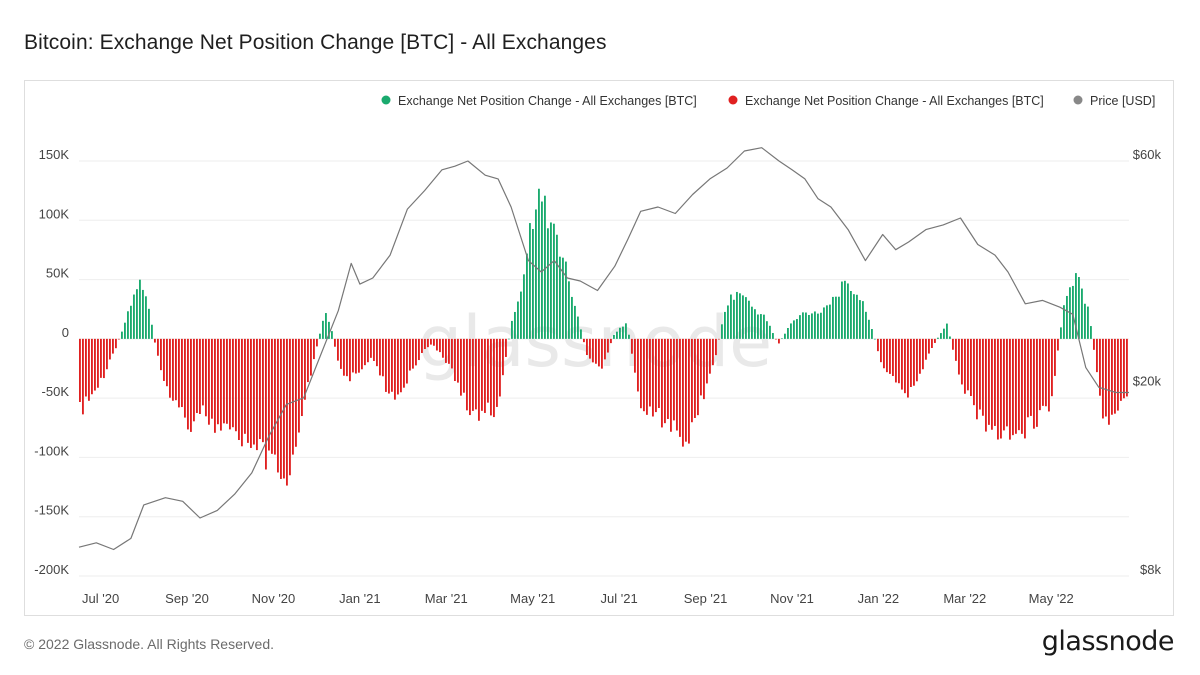  Describe the element at coordinates (446, 598) in the screenshot. I see `x-tick-label: Mar '21` at that location.